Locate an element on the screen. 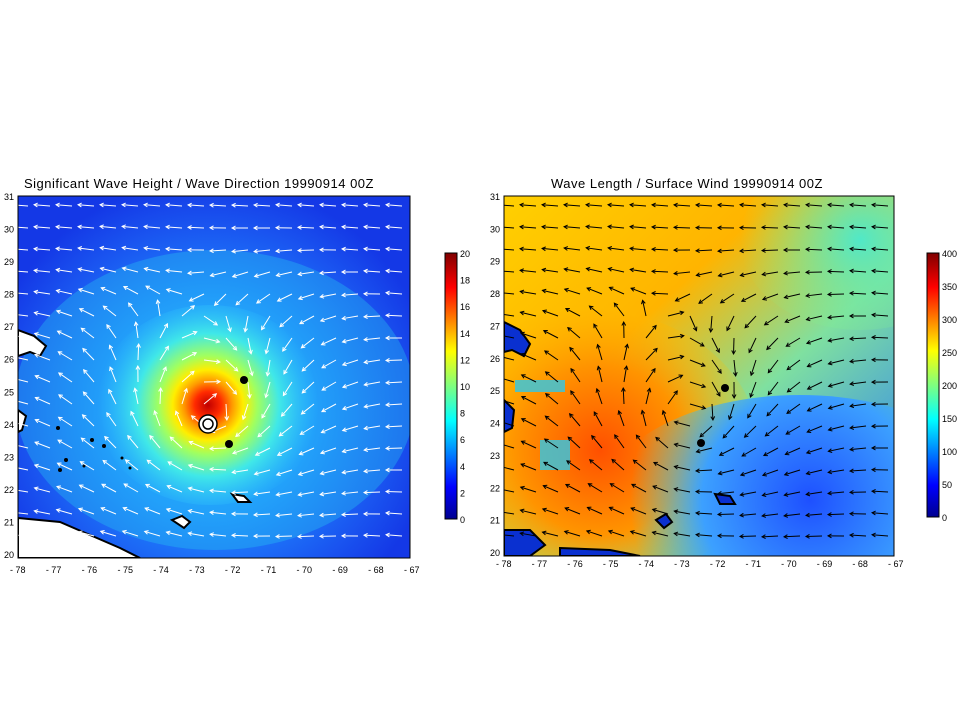  y-tick-label: 24 is located at coordinates (495, 424).